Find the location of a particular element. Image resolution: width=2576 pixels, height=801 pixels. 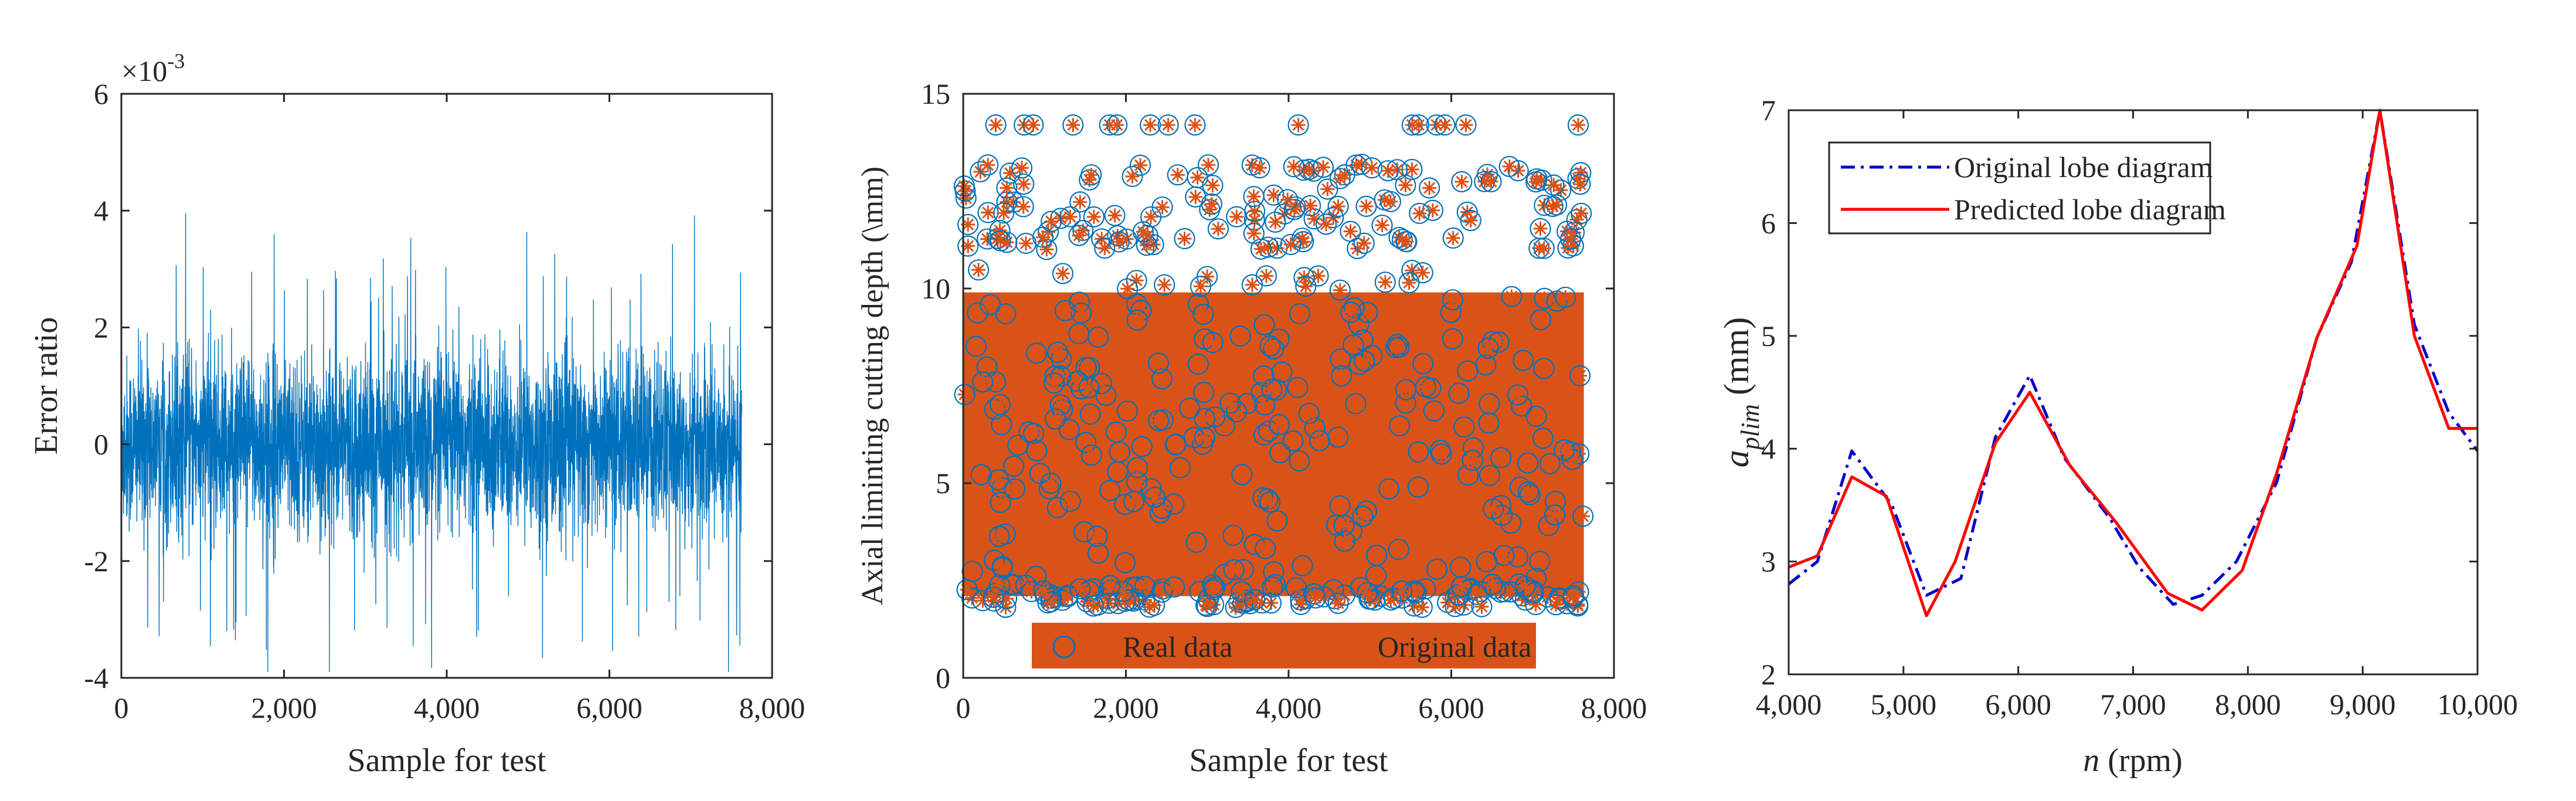

exponent-label: ×10⁻³ is located at coordinates (153, 68).